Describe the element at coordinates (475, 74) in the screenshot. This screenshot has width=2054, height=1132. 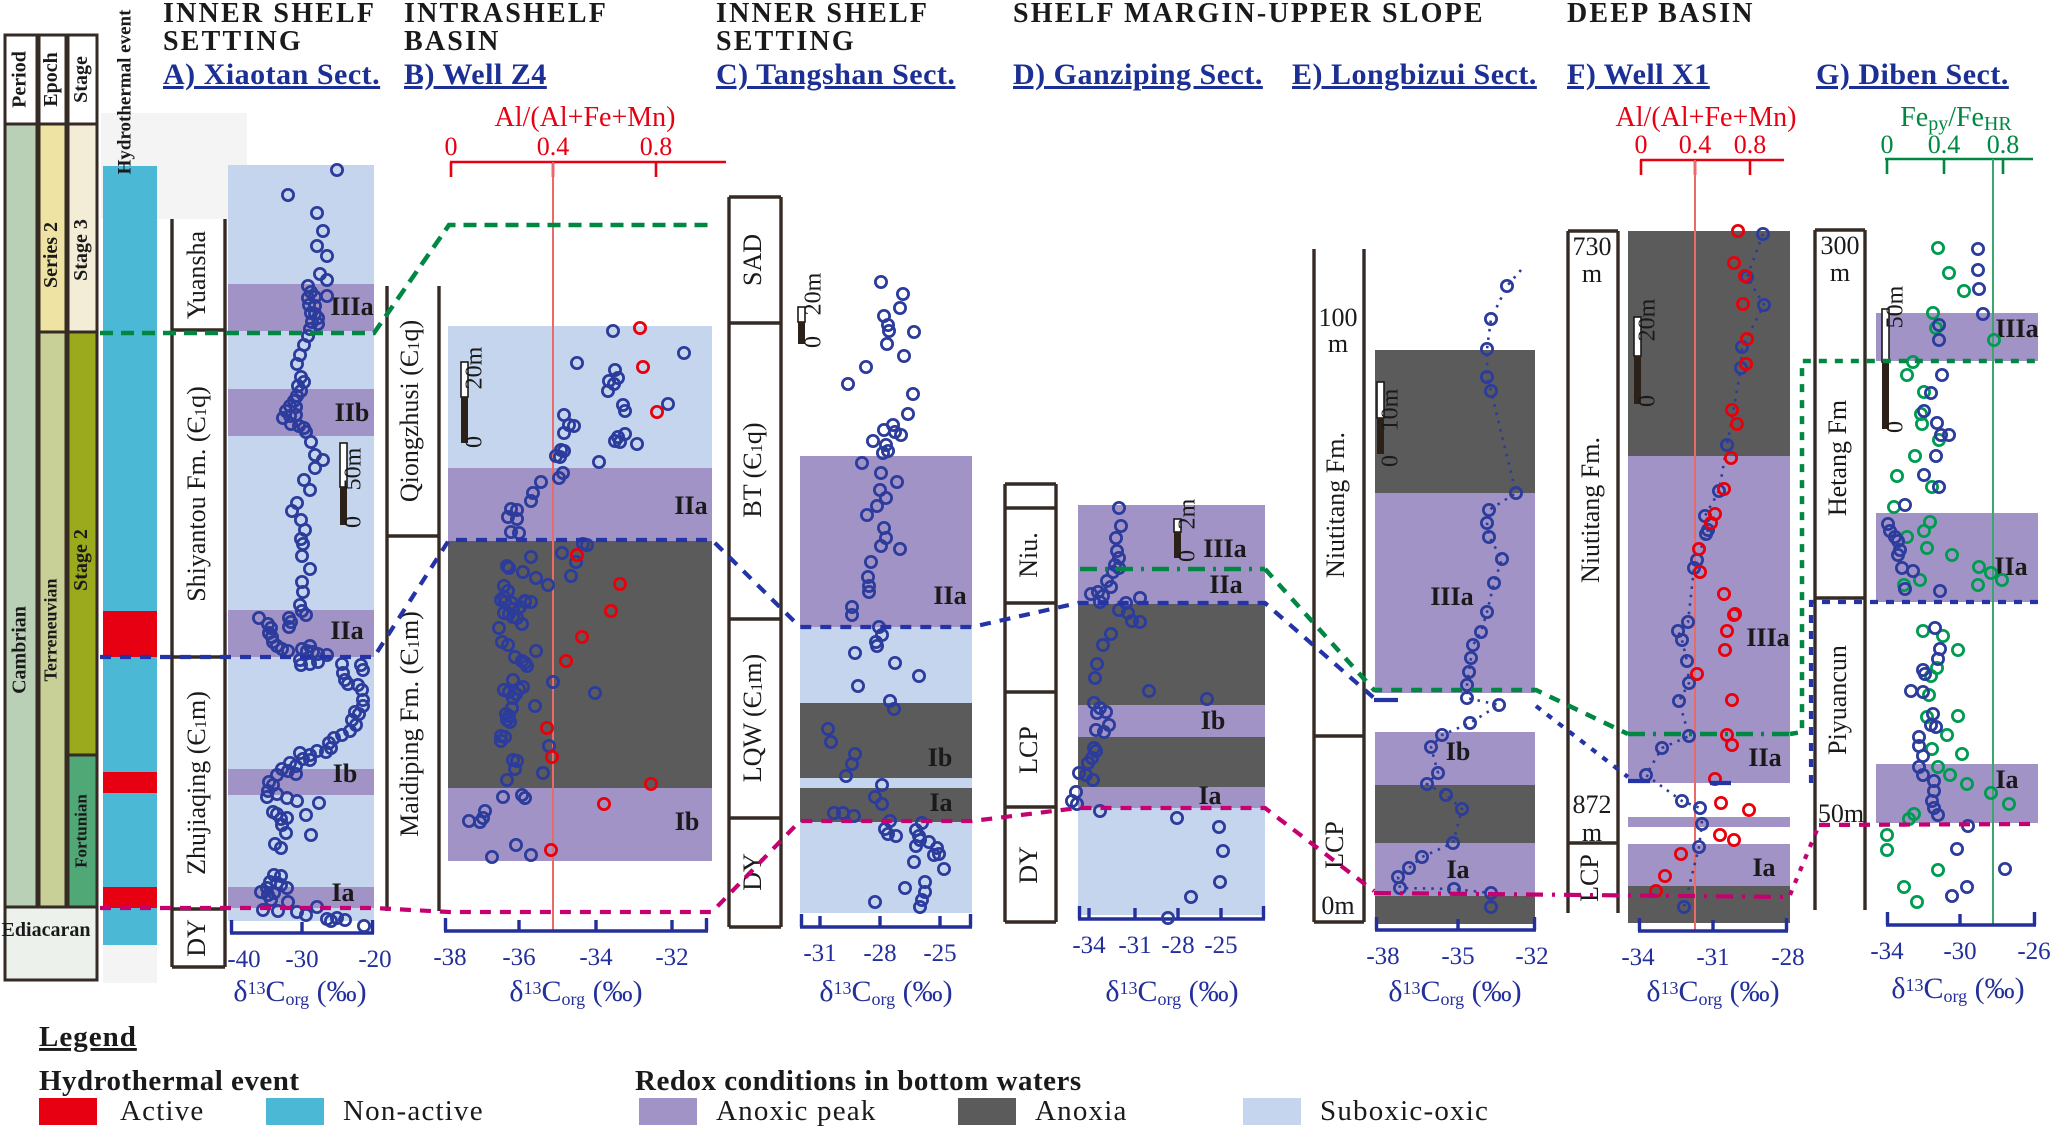
I see `svg-text: B) Well Z4` at that location.